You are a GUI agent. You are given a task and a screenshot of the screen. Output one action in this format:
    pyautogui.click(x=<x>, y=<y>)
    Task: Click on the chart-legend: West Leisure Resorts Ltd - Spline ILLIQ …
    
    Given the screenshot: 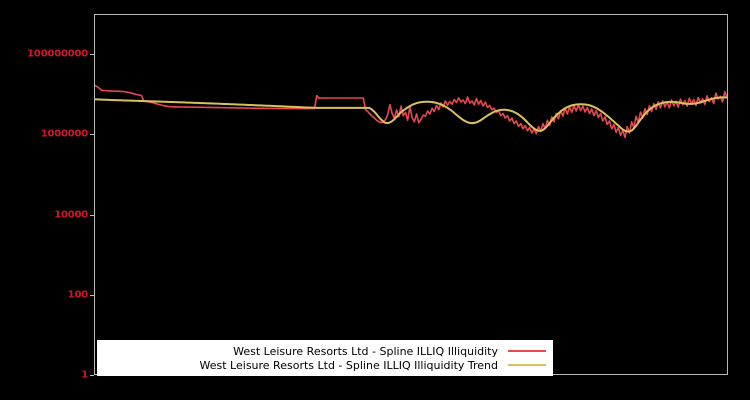 What is the action you would take?
    pyautogui.click(x=325, y=358)
    